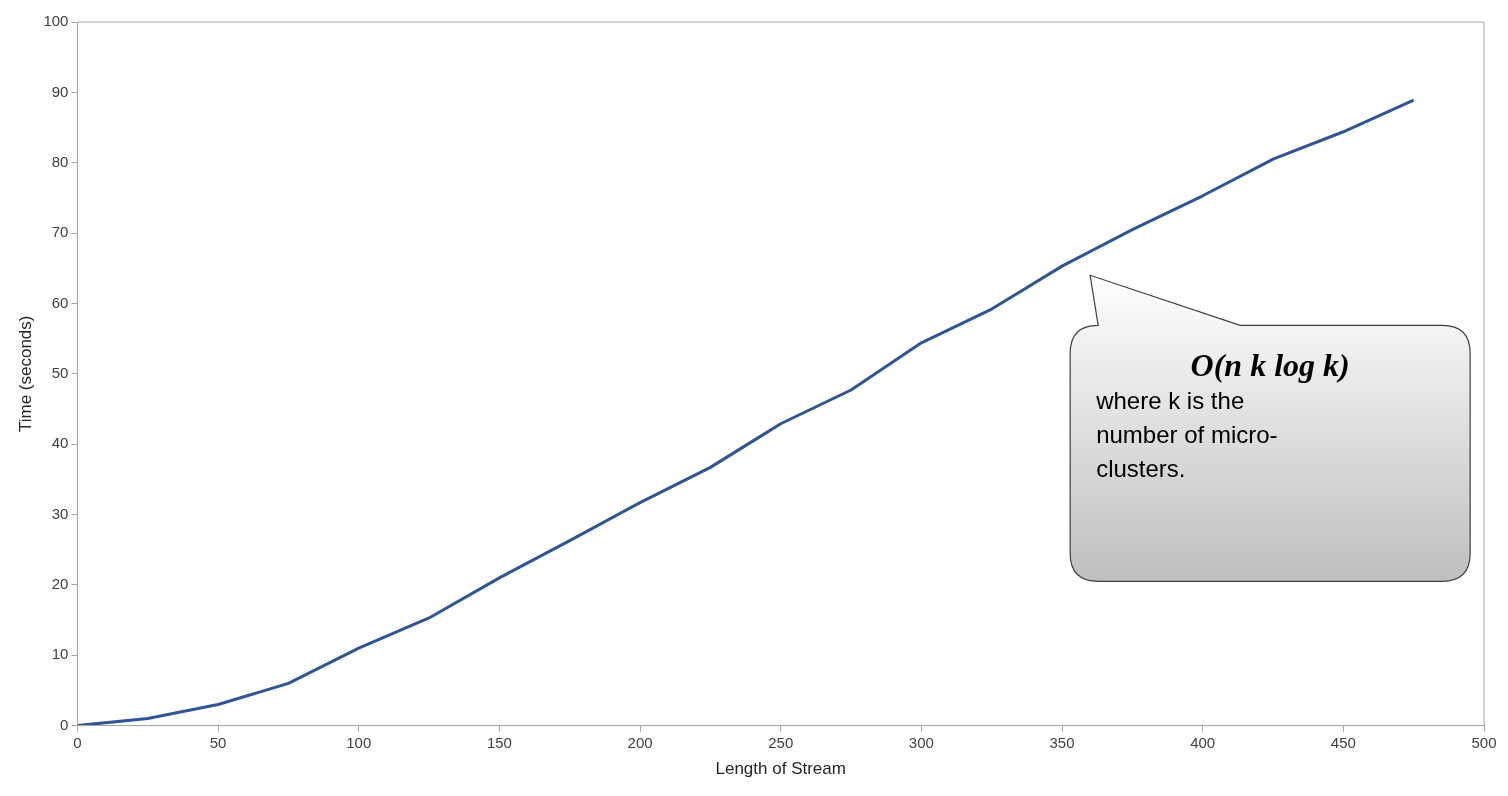  I want to click on x-tick-label: 100, so click(359, 742).